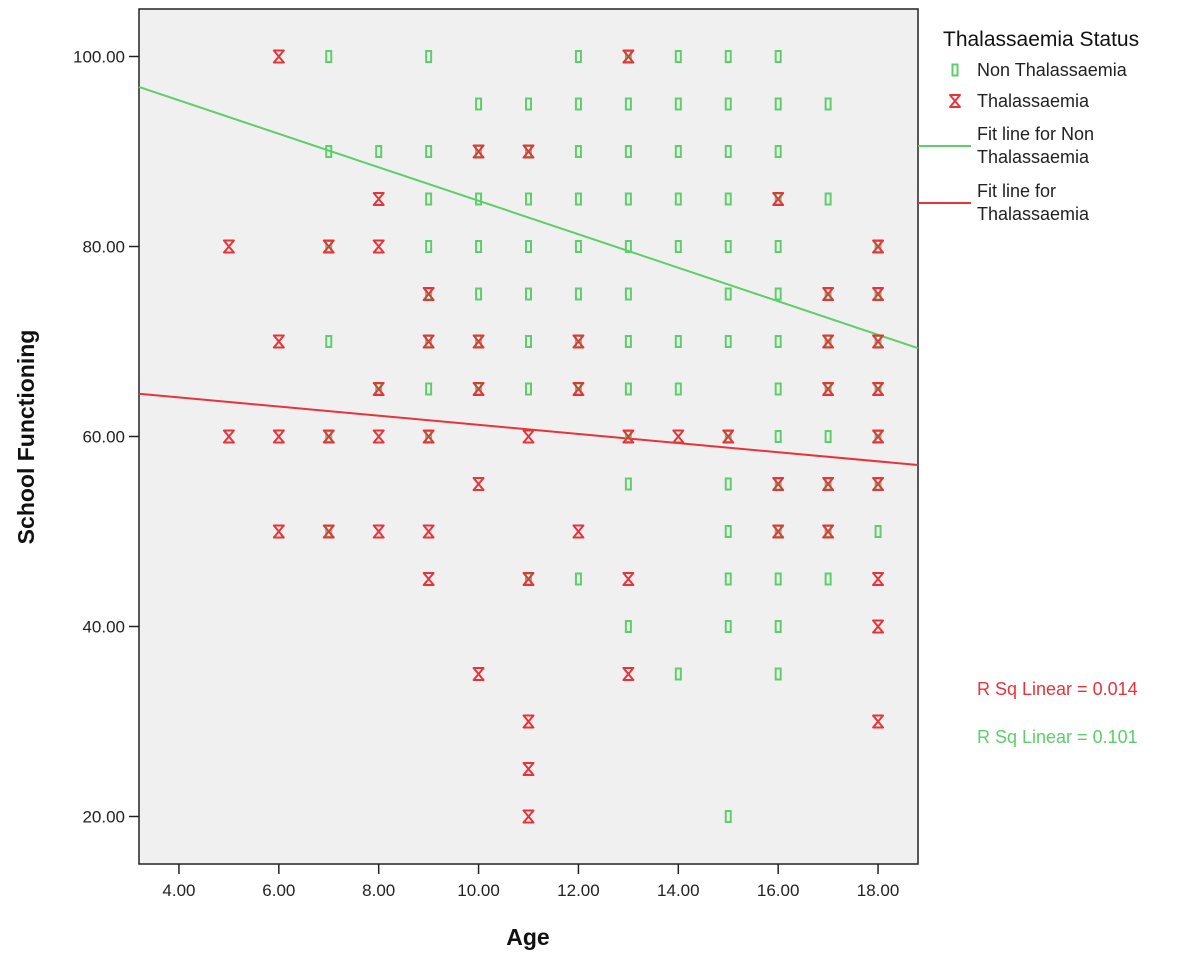 Image resolution: width=1192 pixels, height=956 pixels. I want to click on legend-non-thalassaemia-icon, so click(955, 70).